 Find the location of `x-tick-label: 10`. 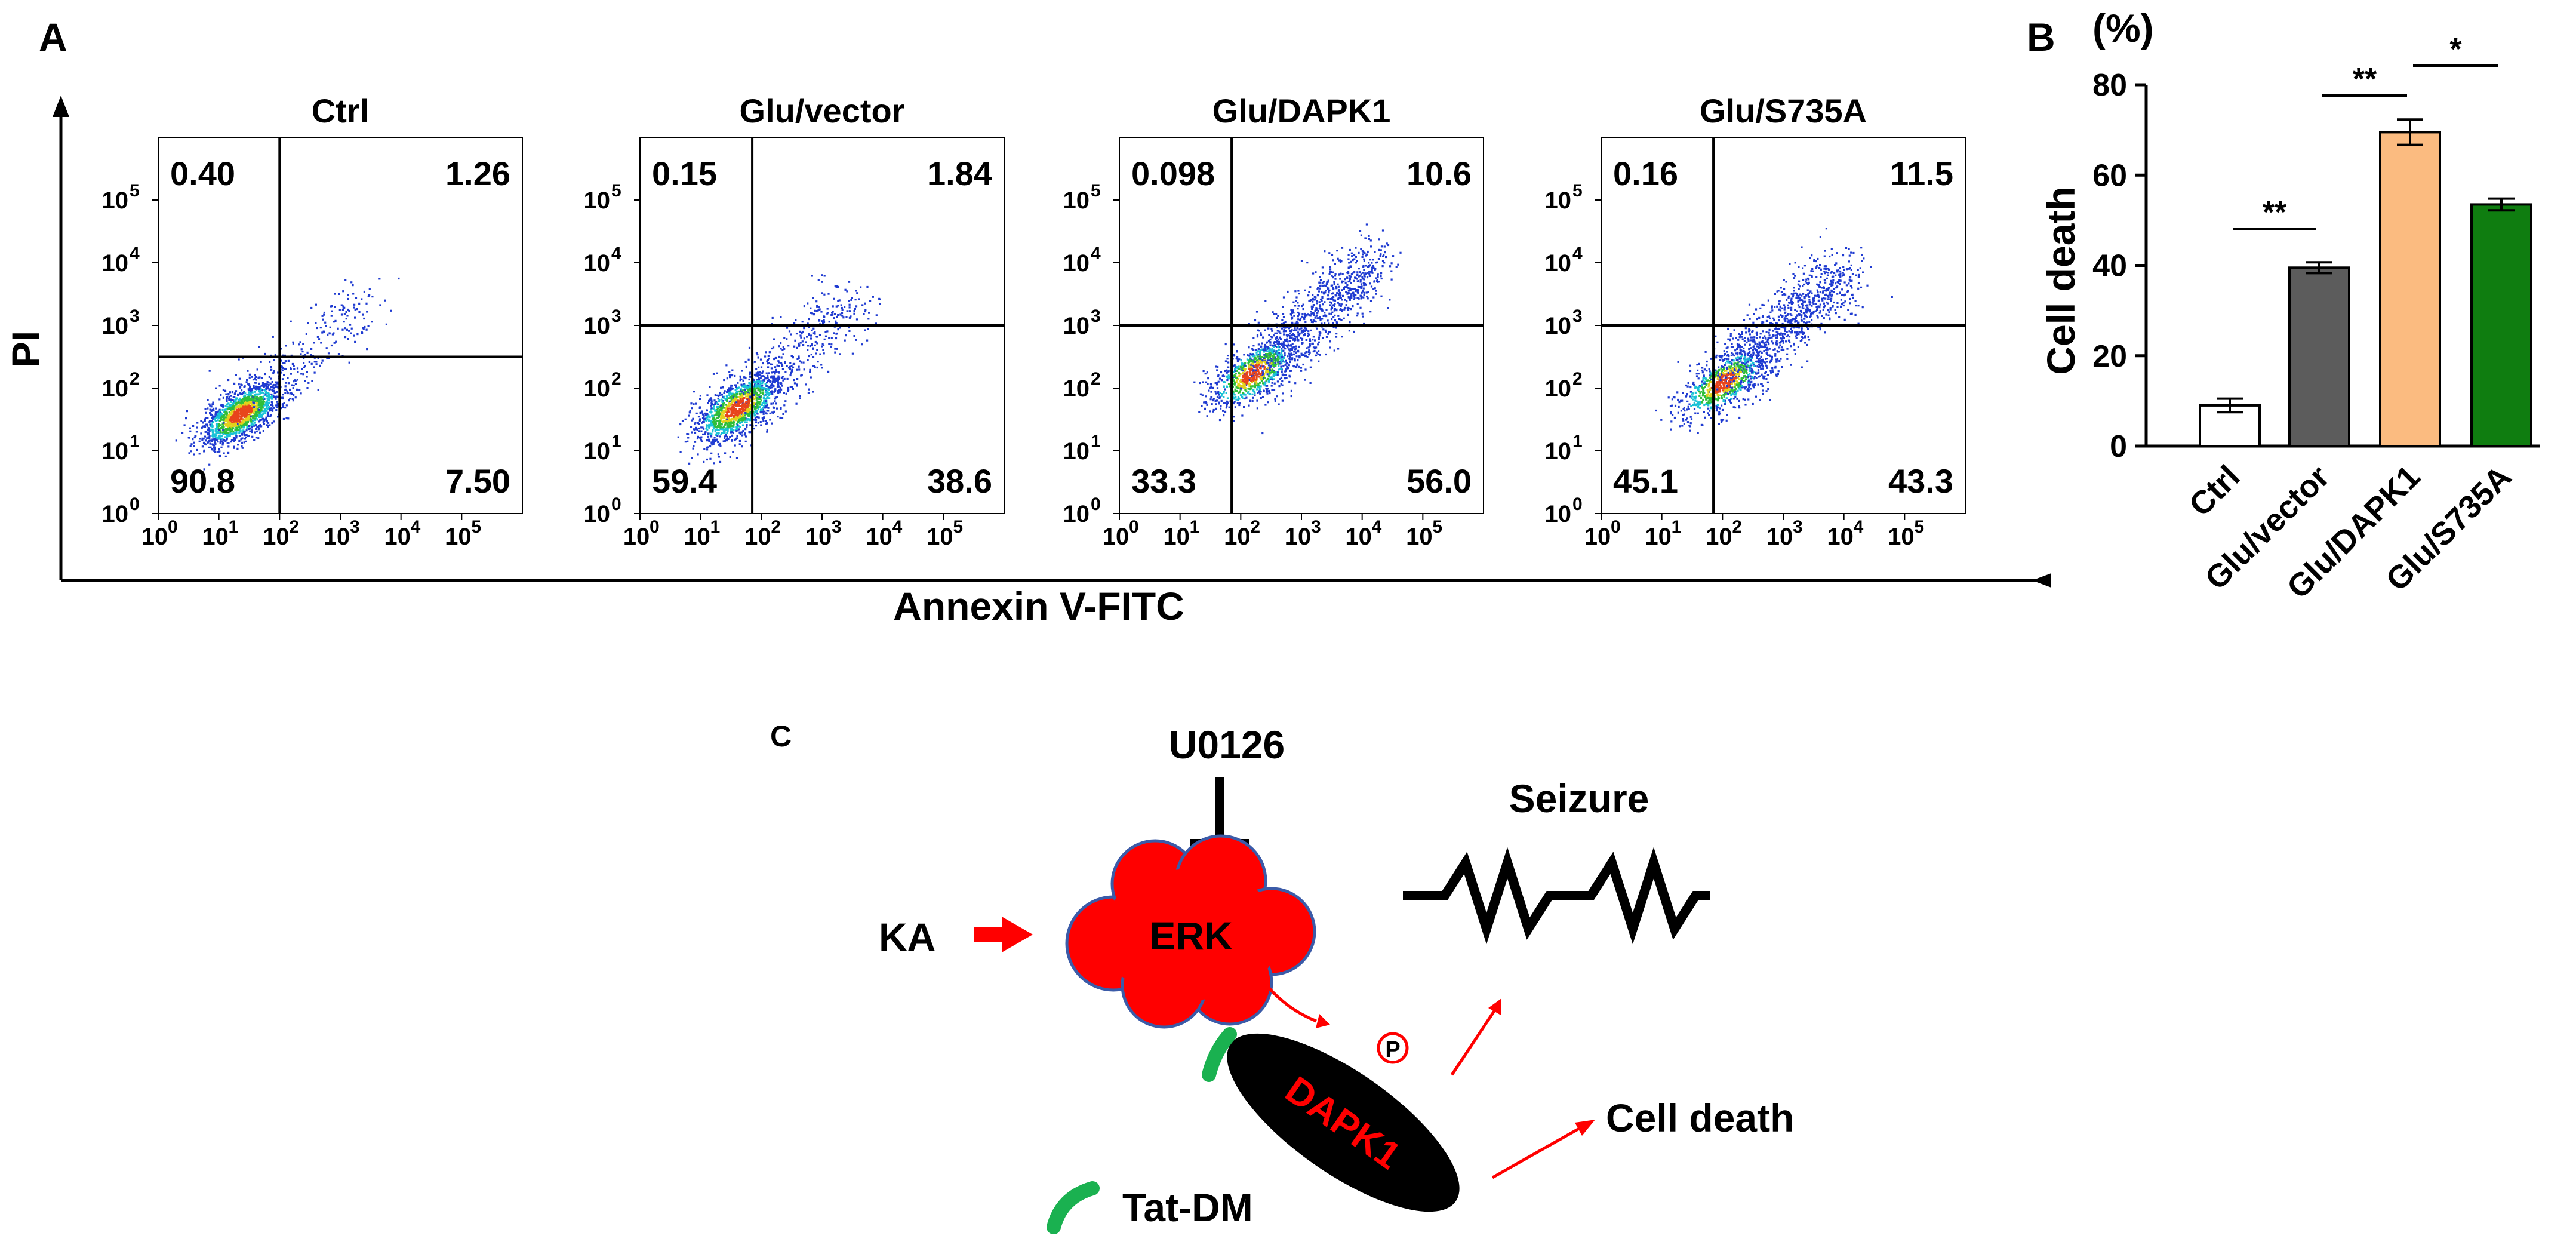

x-tick-label: 10 is located at coordinates (276, 537).